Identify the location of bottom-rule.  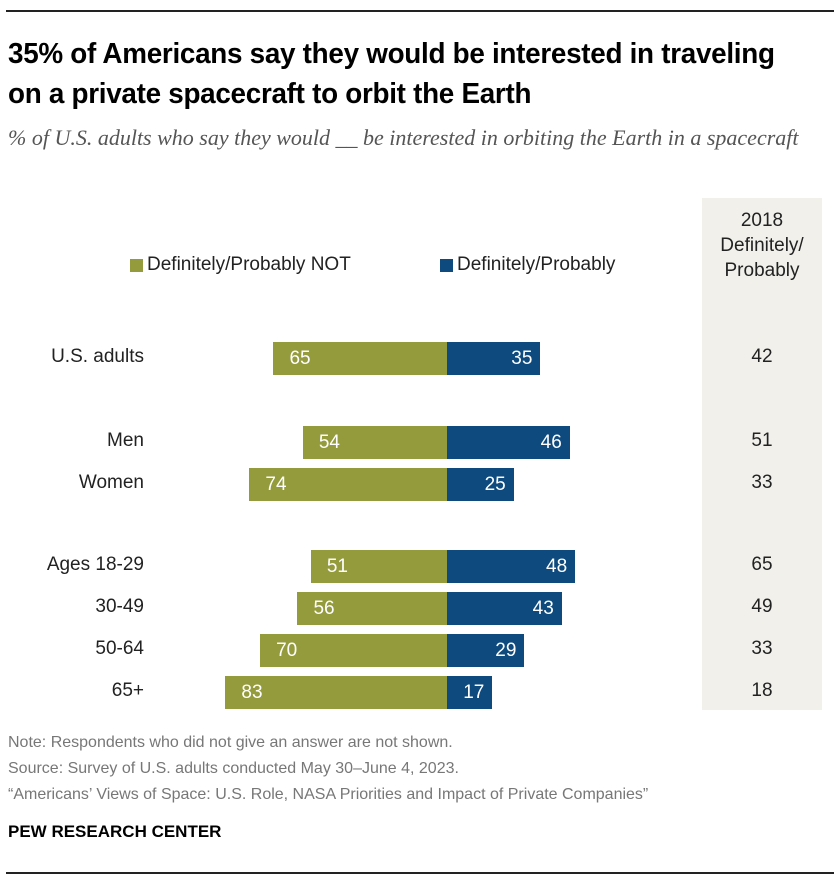
(420, 873).